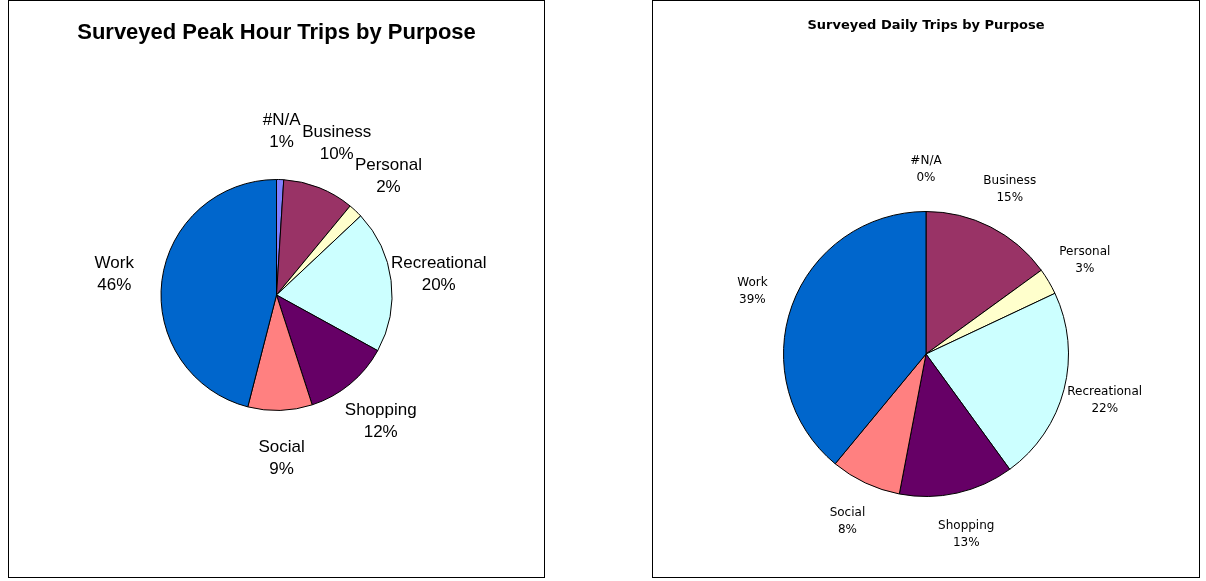  What do you see at coordinates (926, 177) in the screenshot?
I see `text: 0%` at bounding box center [926, 177].